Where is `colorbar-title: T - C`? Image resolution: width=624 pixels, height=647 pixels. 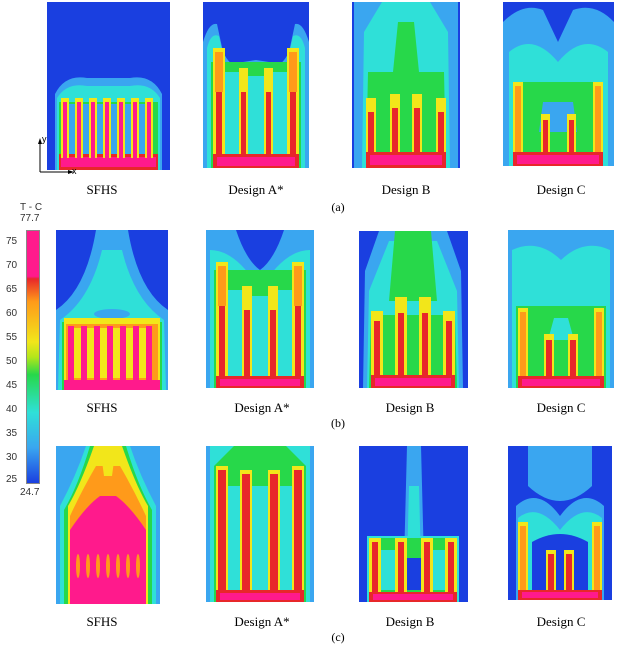 colorbar-title: T - C is located at coordinates (31, 207).